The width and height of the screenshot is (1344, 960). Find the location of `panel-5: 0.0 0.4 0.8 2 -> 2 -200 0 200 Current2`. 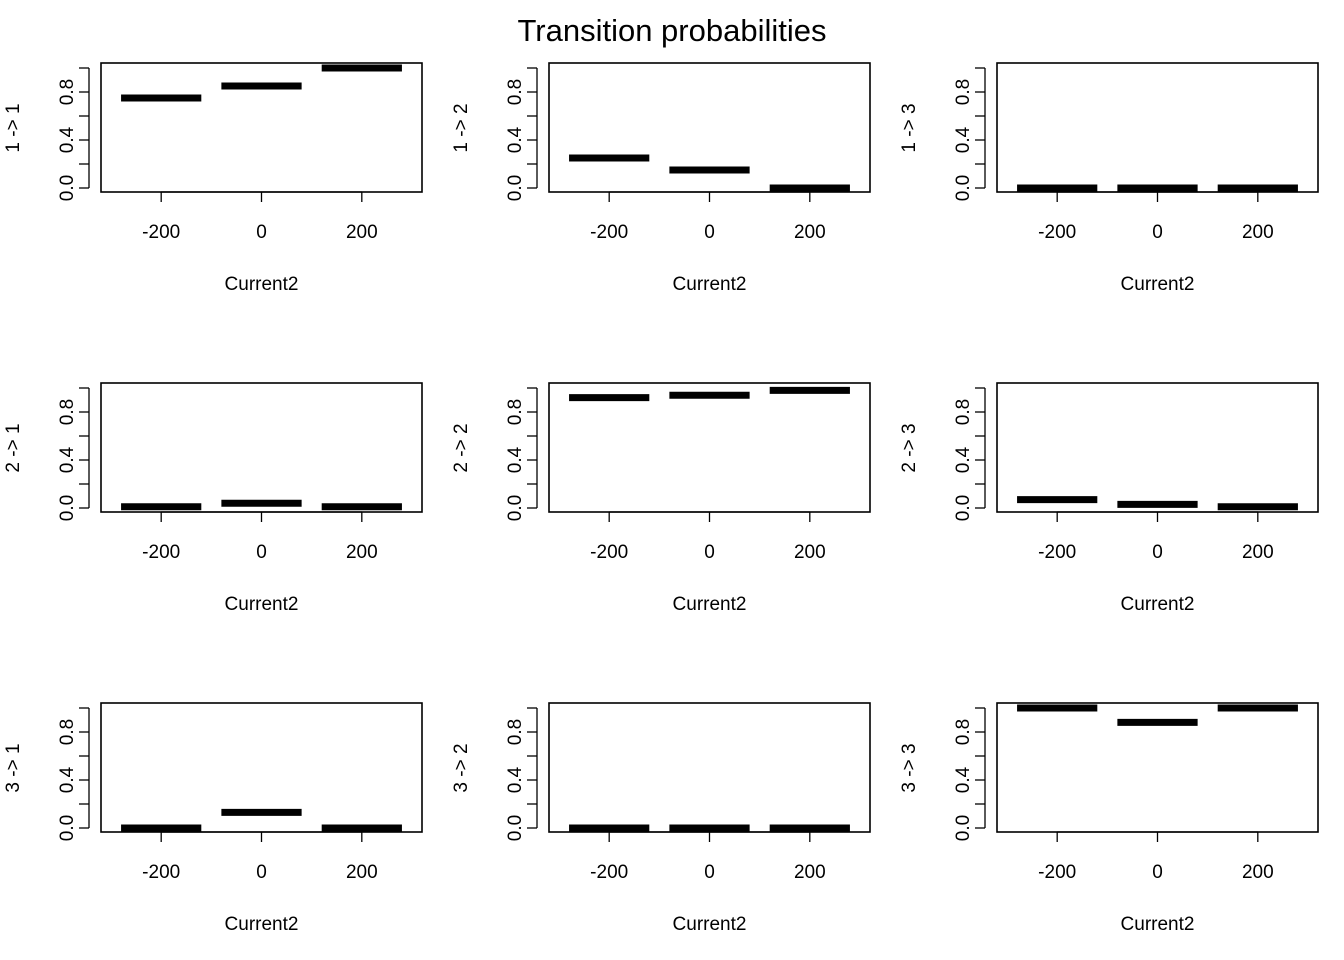

panel-5: 0.0 0.4 0.8 2 -> 2 -200 0 200 Current2 is located at coordinates (661, 498).